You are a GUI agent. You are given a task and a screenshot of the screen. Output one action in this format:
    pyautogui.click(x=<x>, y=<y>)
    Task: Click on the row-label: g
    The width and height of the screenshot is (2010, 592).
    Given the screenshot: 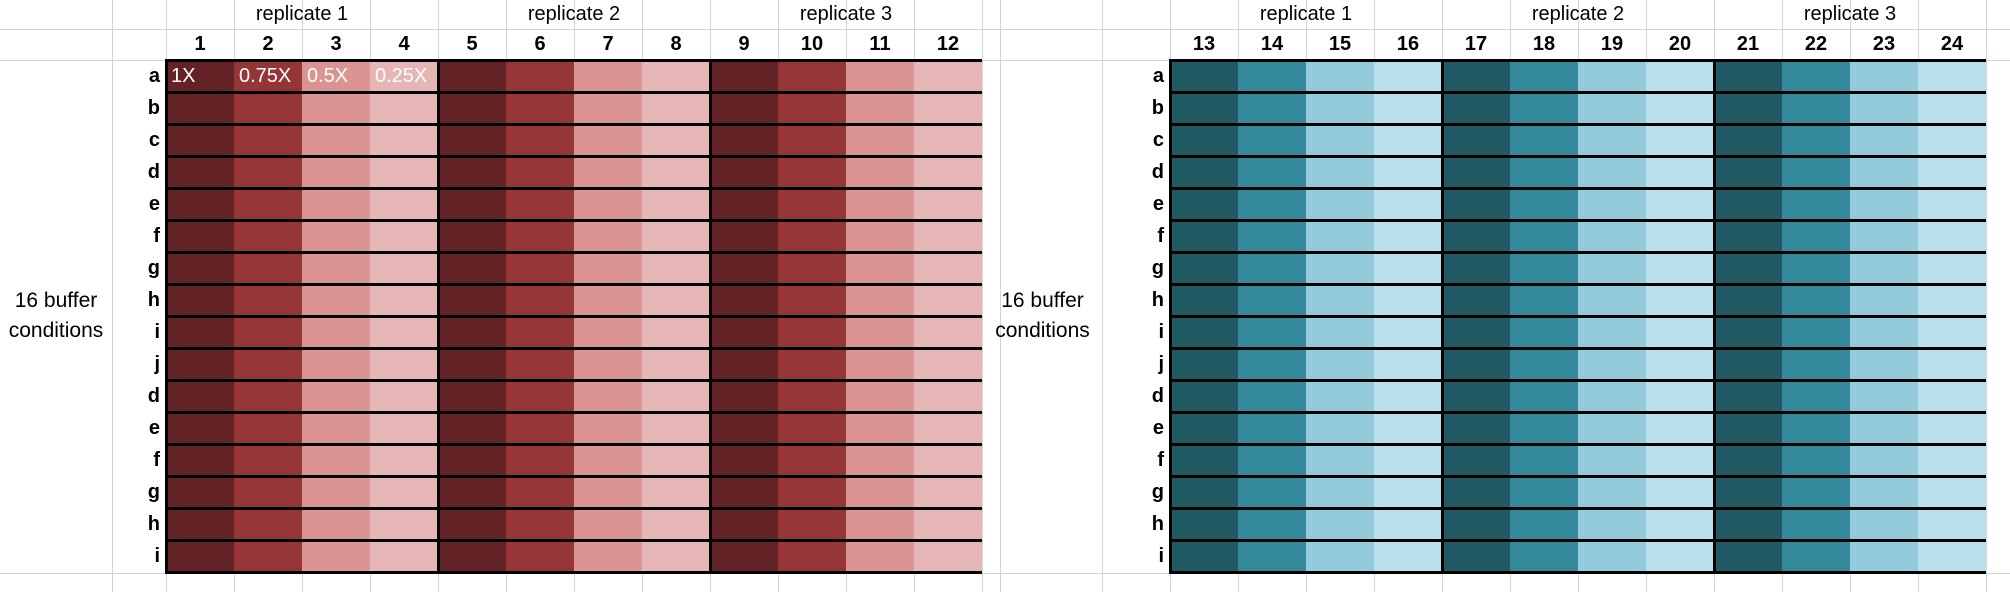 What is the action you would take?
    pyautogui.click(x=1157, y=491)
    